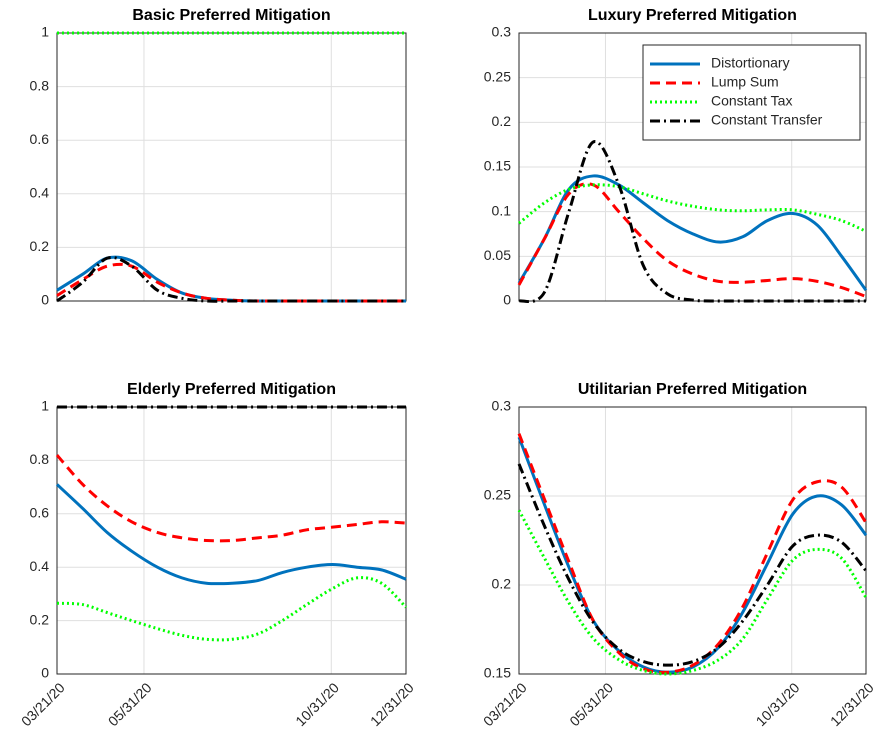 The height and width of the screenshot is (751, 878). What do you see at coordinates (502, 210) in the screenshot?
I see `y-tick-label: 0.1` at bounding box center [502, 210].